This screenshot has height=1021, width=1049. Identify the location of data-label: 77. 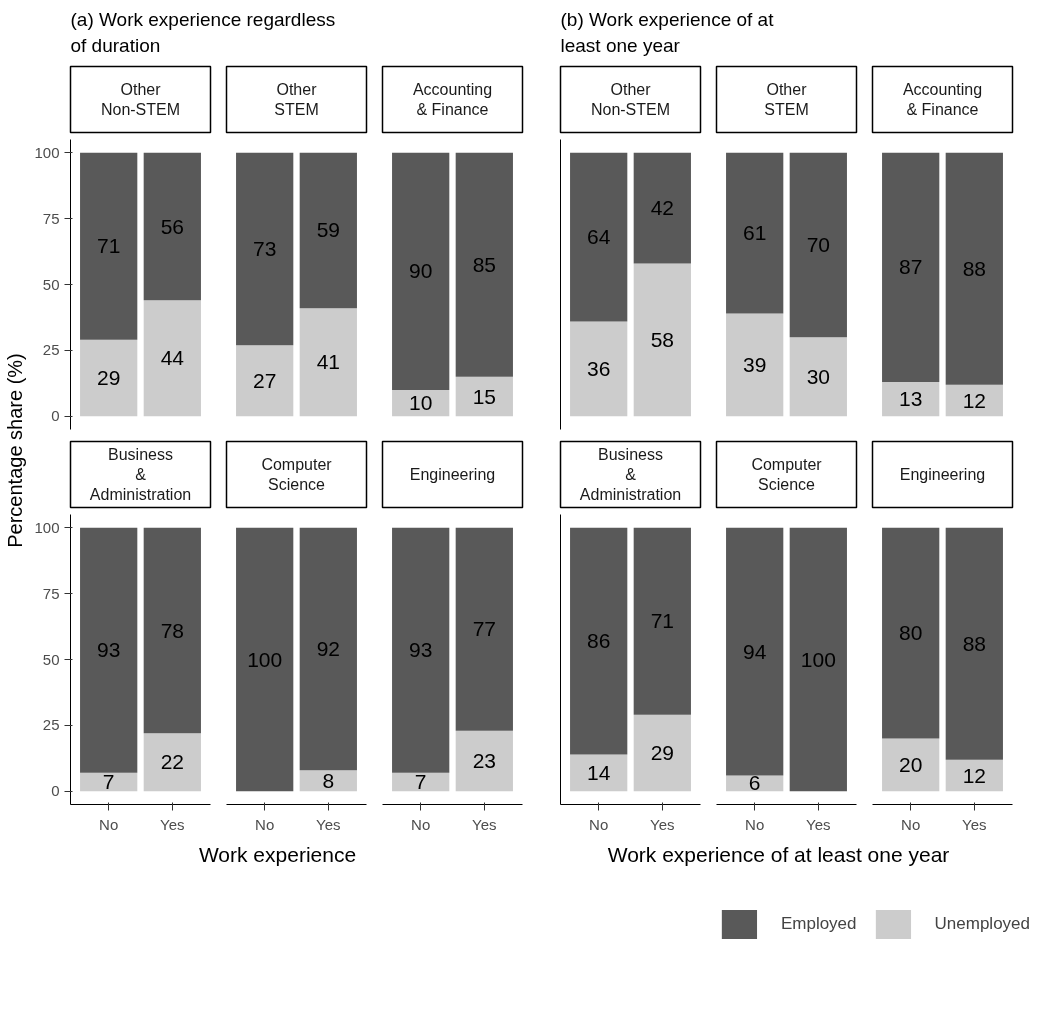
(484, 629).